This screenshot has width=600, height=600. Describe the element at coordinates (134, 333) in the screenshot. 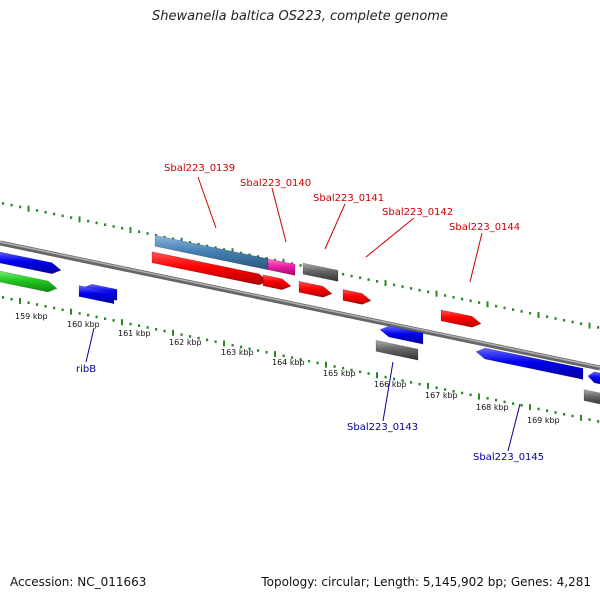

I see `scale-label-161kbp: 161 kbp` at that location.